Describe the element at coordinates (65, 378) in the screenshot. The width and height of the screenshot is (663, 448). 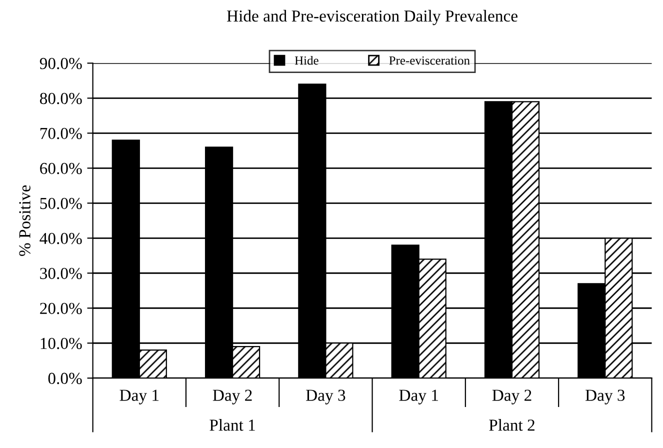
I see `y-tick-label: 0.0%` at that location.